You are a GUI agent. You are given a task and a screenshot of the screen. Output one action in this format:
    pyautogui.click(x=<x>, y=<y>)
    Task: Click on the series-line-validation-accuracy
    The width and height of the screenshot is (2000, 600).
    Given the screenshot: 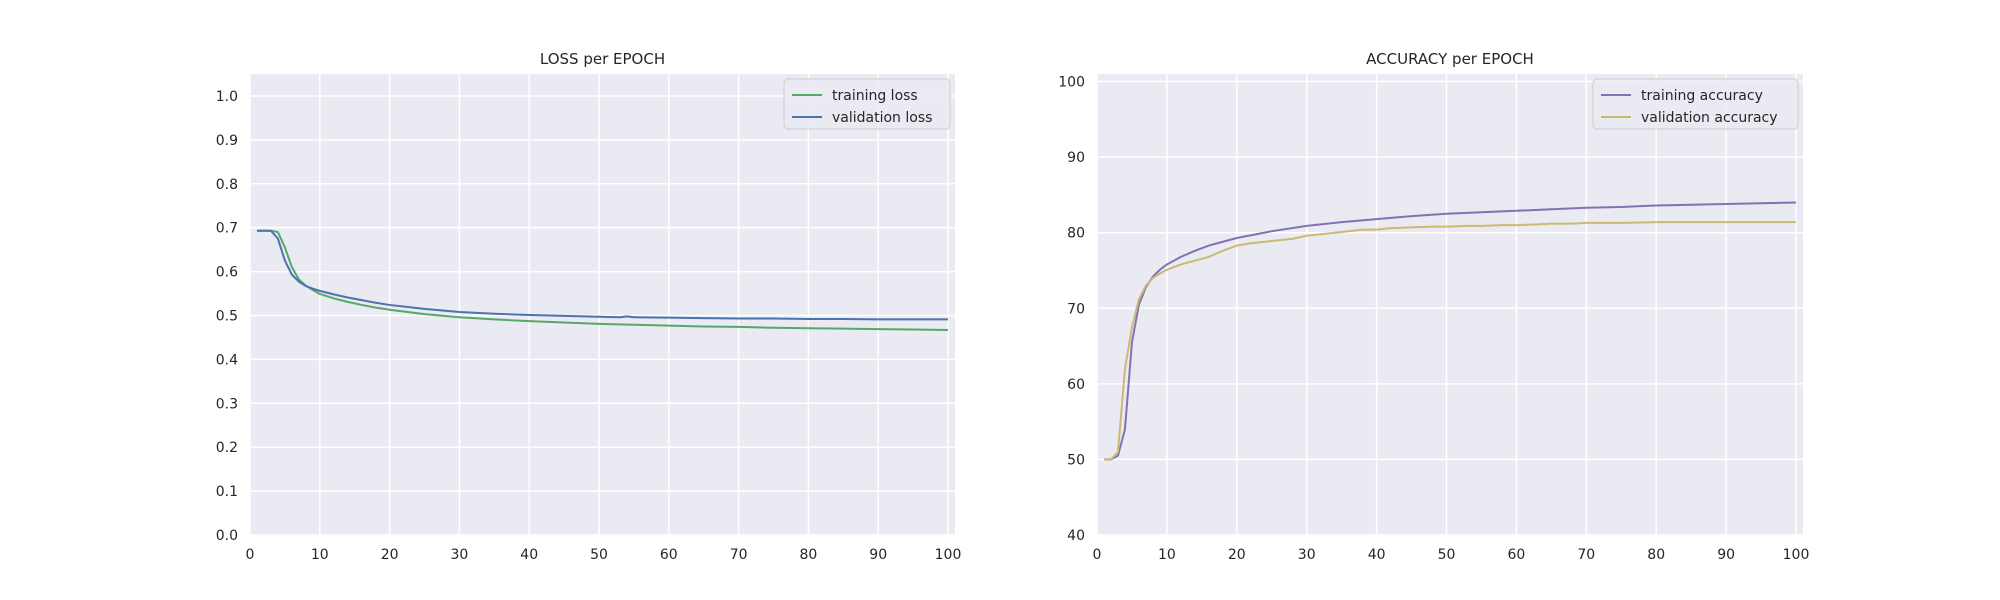 What is the action you would take?
    pyautogui.click(x=1450, y=341)
    